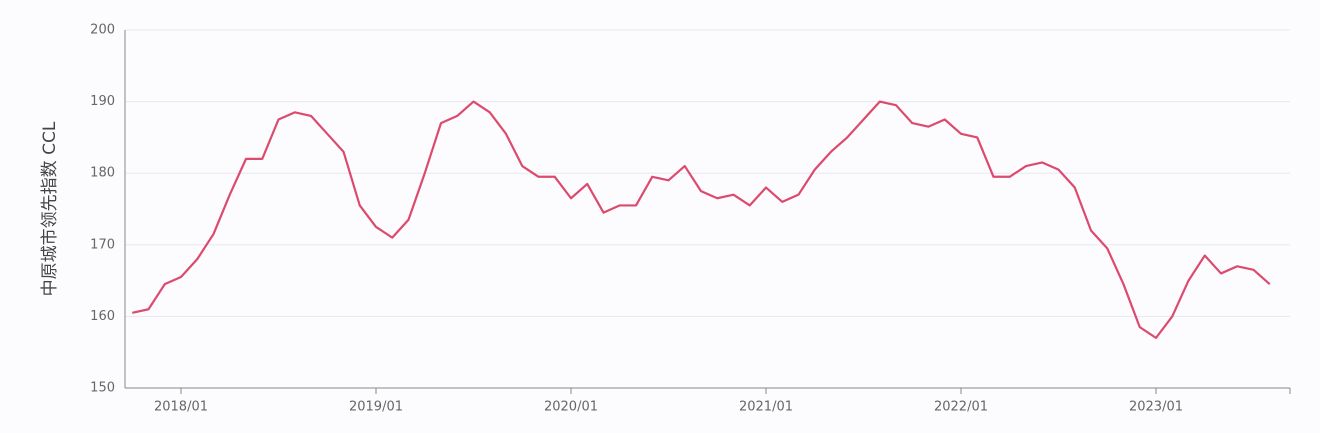 This screenshot has height=433, width=1320. Describe the element at coordinates (102, 30) in the screenshot. I see `y-tick-label: 200` at that location.